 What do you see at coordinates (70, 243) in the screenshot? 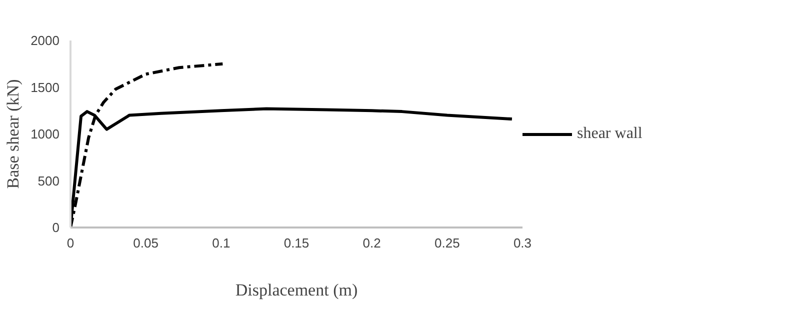
I see `x-tick-label: 0` at bounding box center [70, 243].